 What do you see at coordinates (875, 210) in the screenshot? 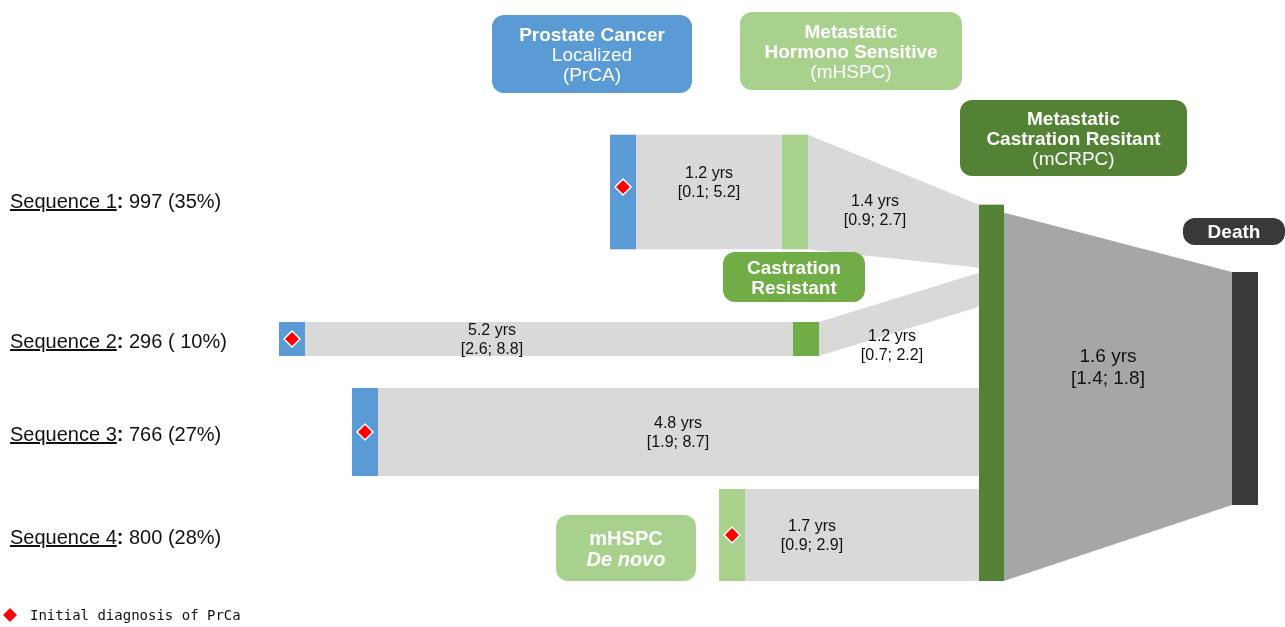
I see `text: 1.4 yrs [0.9; 2.7]` at bounding box center [875, 210].